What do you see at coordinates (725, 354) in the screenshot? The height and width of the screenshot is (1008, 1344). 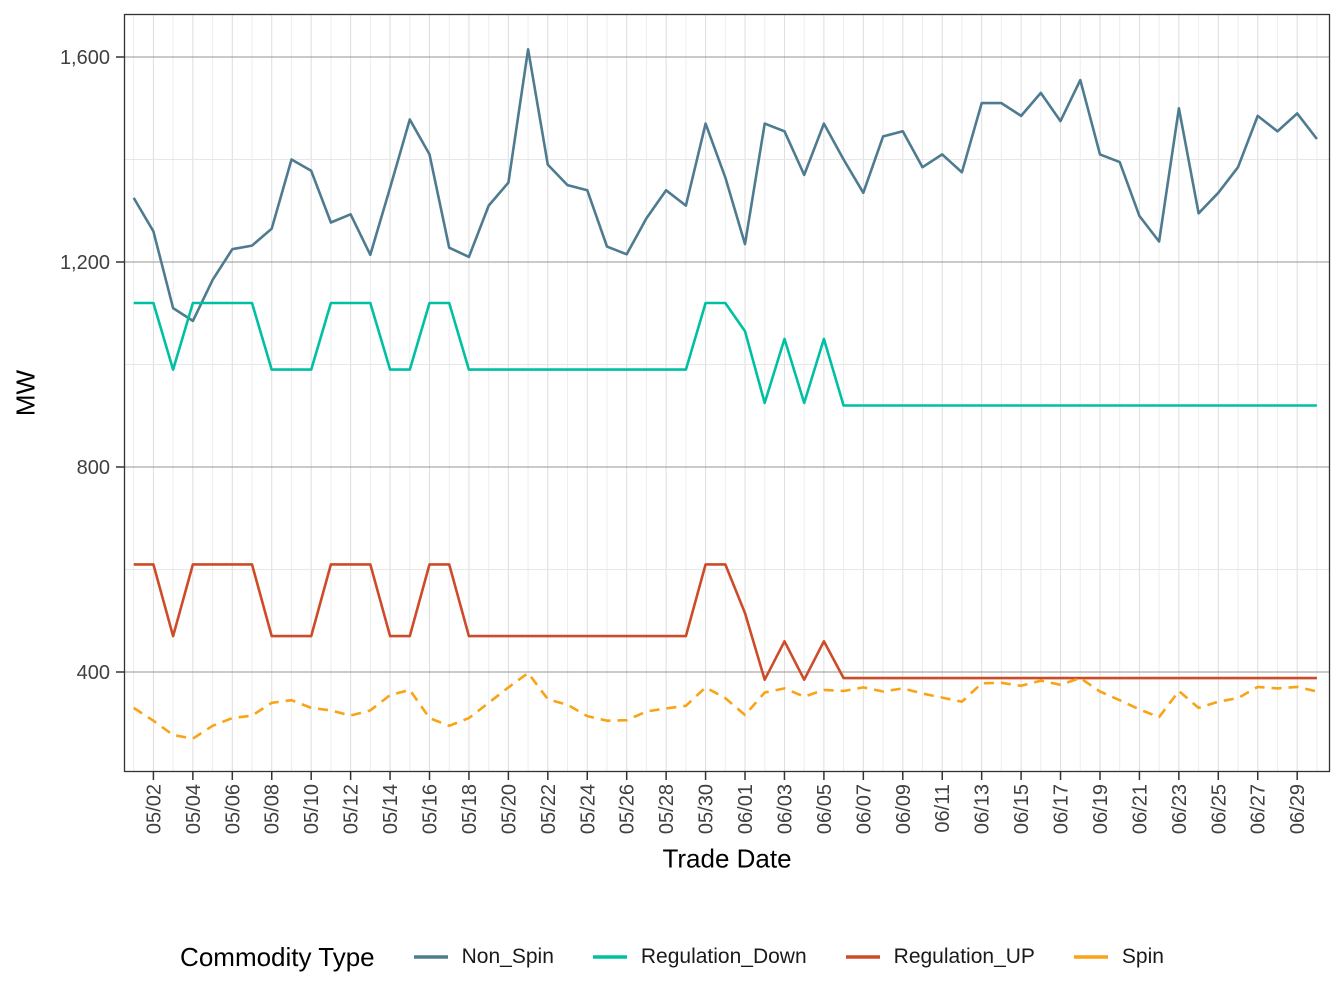 I see `series-line-regulation_down` at bounding box center [725, 354].